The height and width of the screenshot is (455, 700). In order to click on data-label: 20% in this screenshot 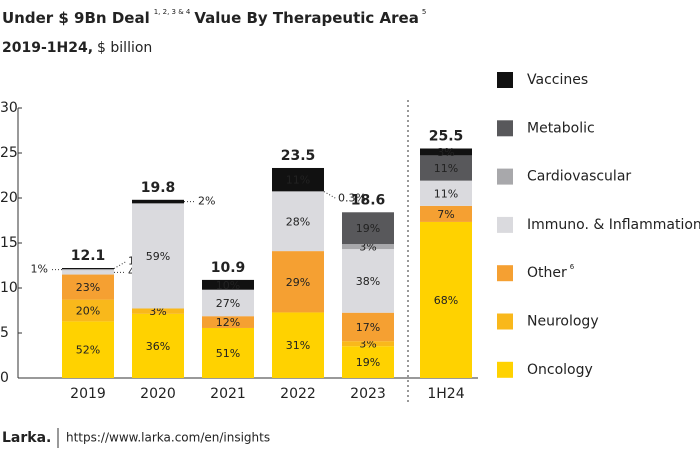, I will do `click(88, 310)`.